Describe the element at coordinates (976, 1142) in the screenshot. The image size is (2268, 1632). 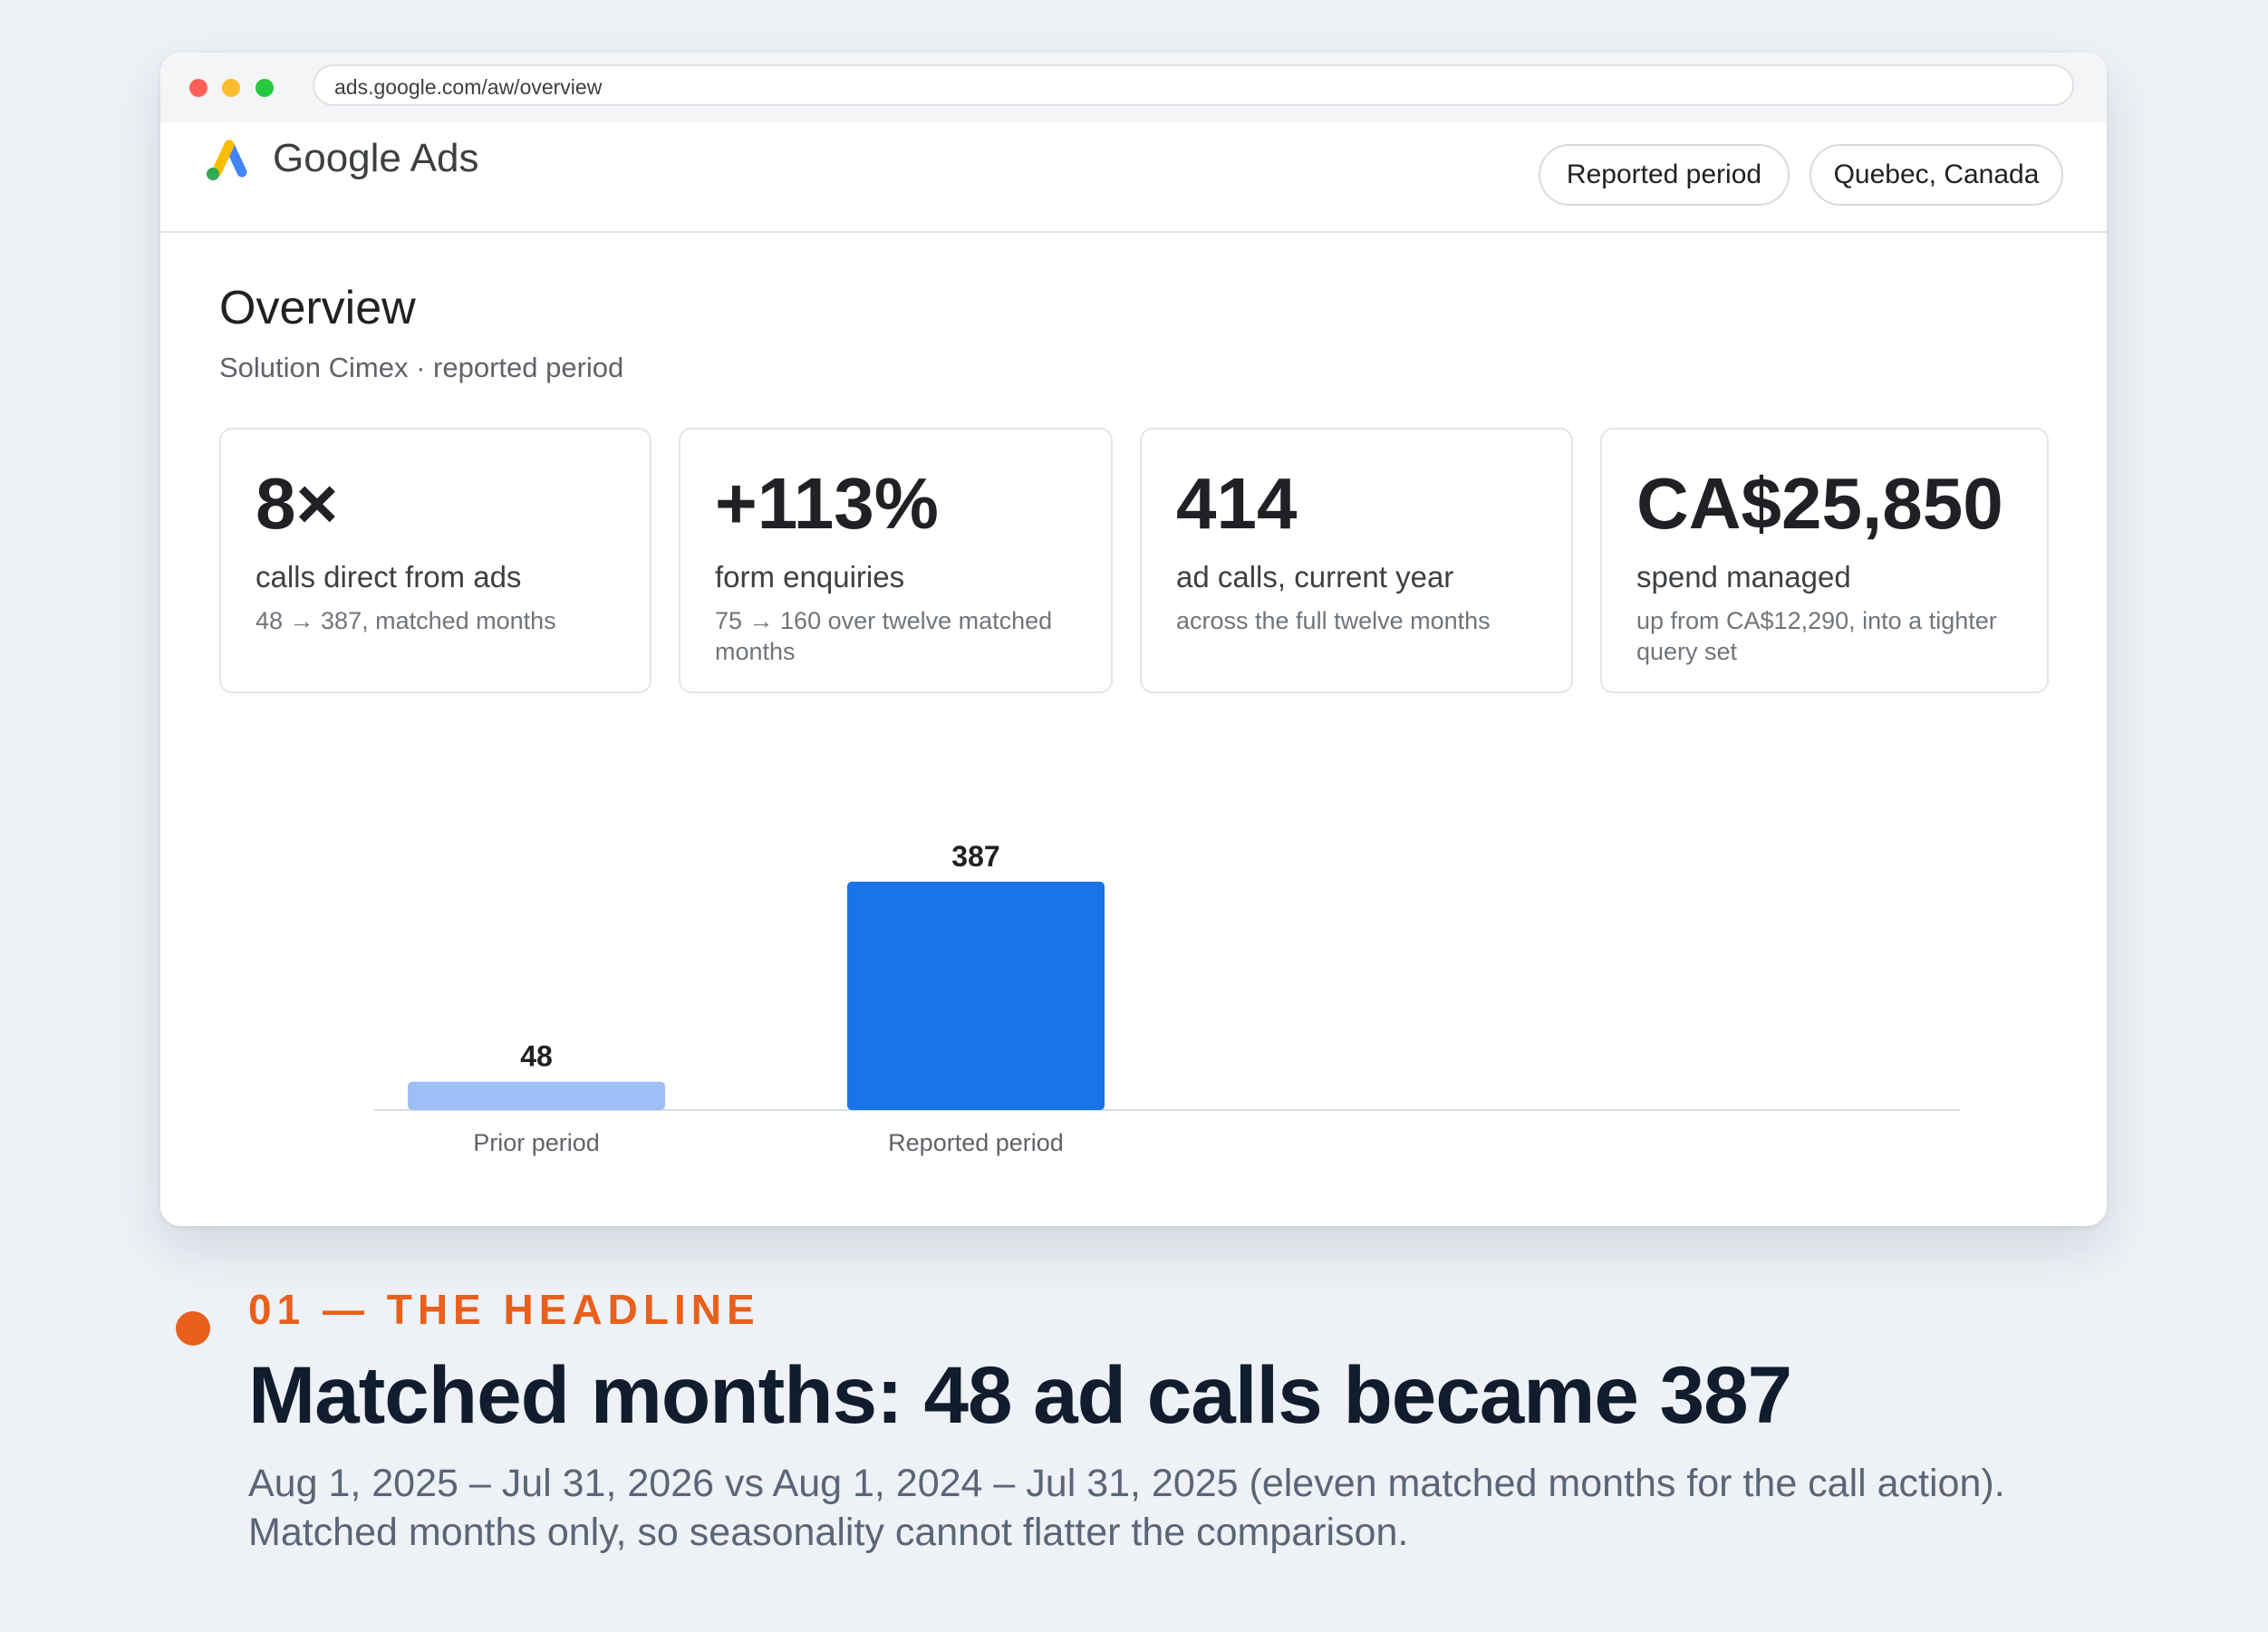
I see `category-label: Reported period` at that location.